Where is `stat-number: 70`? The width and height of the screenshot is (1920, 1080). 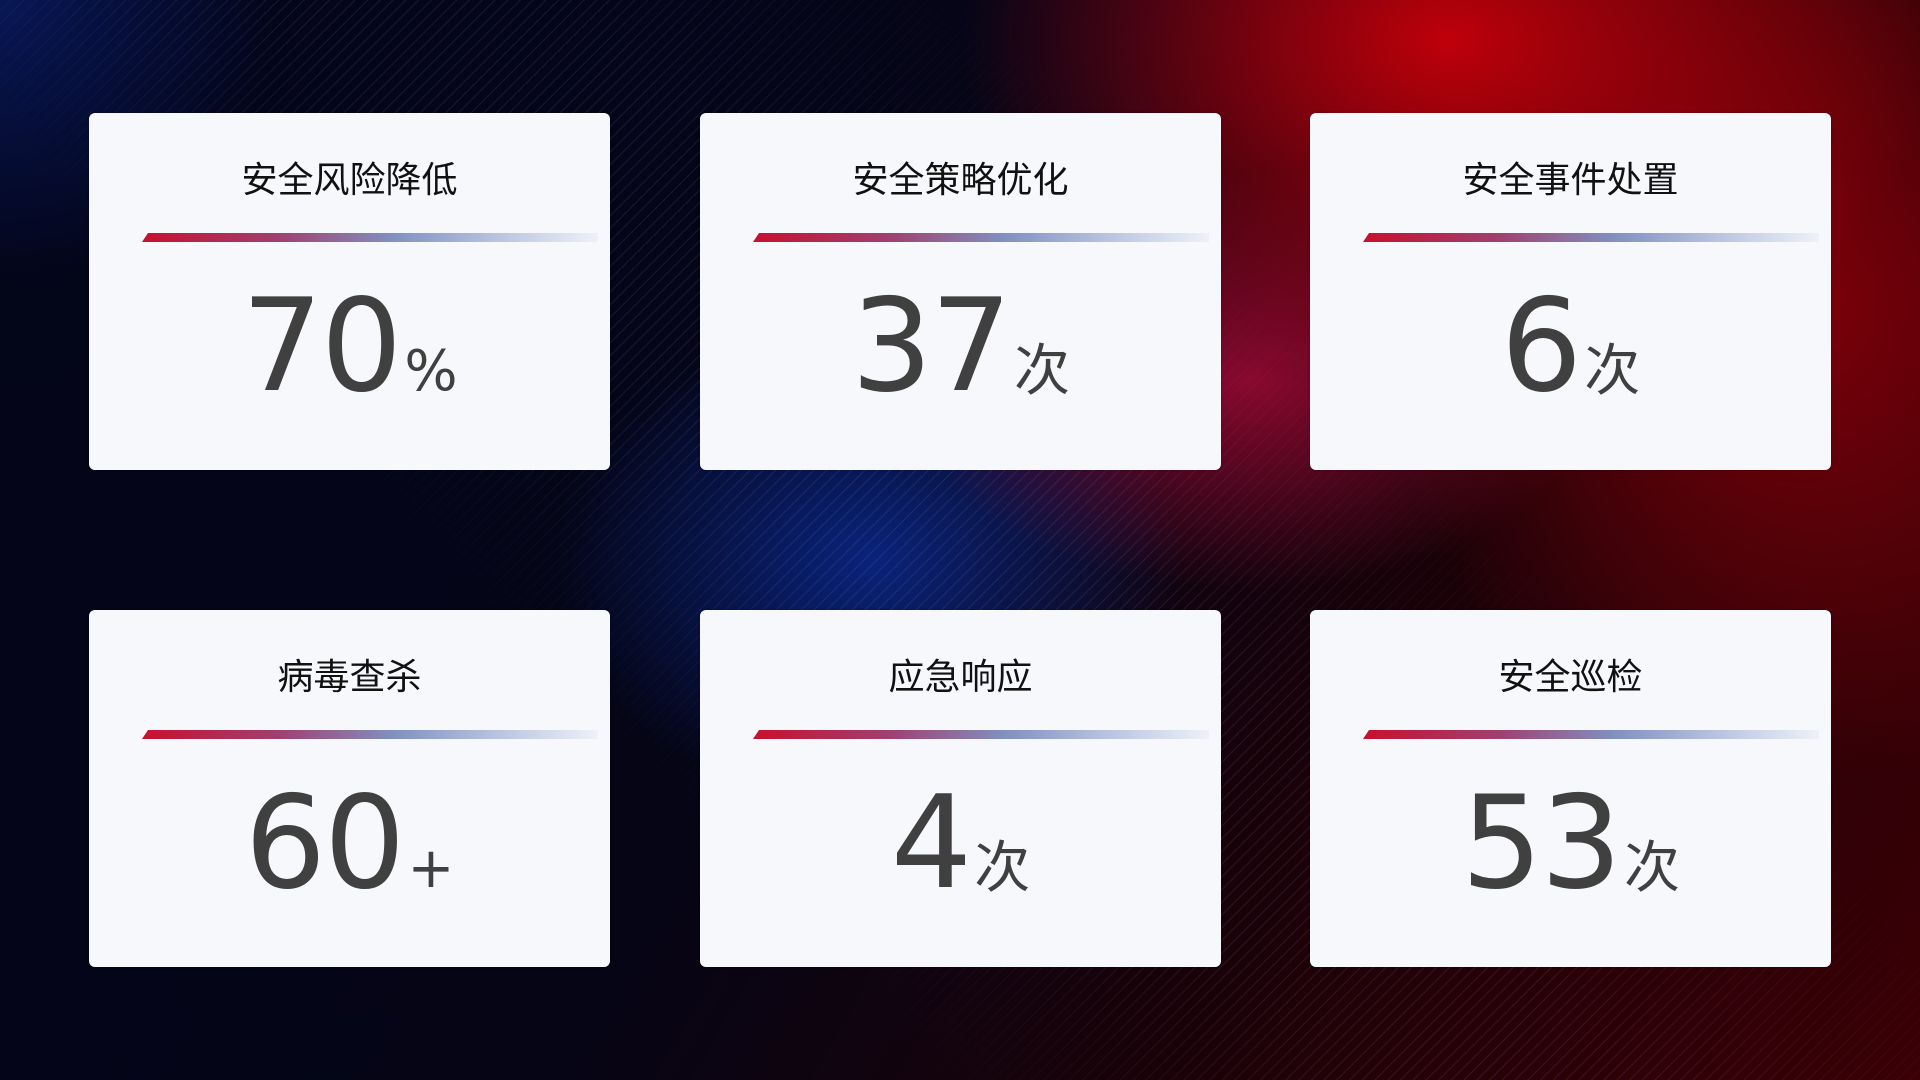
stat-number: 70 is located at coordinates (321, 346).